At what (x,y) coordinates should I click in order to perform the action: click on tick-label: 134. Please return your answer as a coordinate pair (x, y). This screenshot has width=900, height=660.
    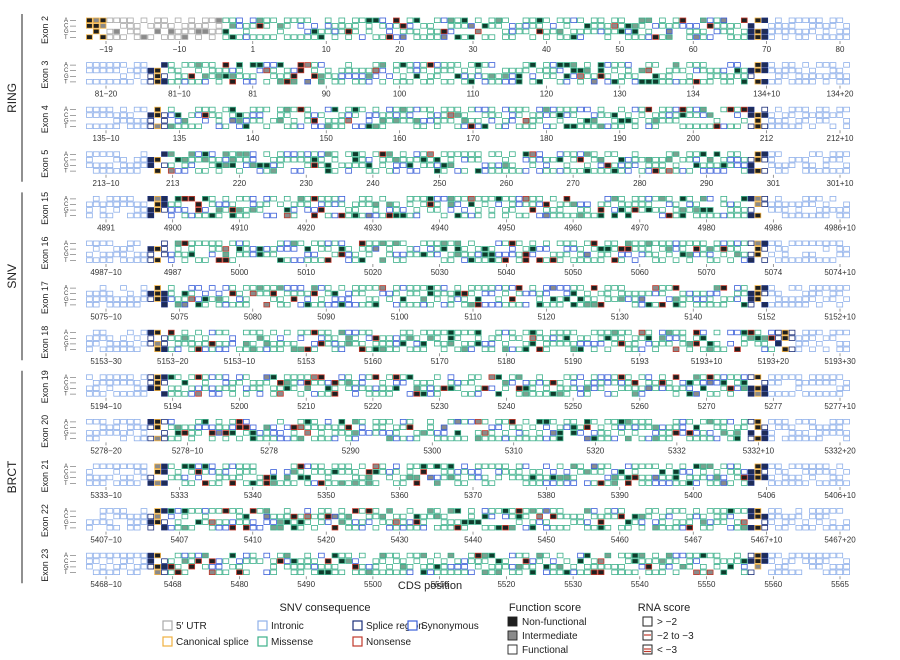
    Looking at the image, I should click on (694, 94).